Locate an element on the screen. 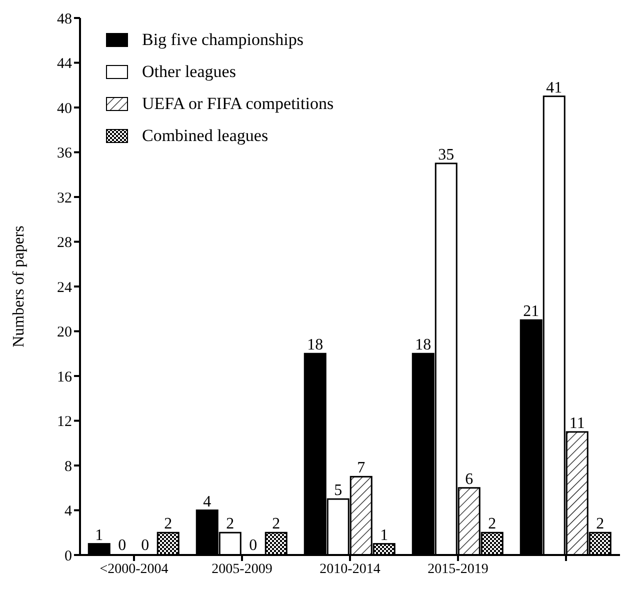 This screenshot has height=598, width=638. x-tick-label: <2000-2004 is located at coordinates (134, 569).